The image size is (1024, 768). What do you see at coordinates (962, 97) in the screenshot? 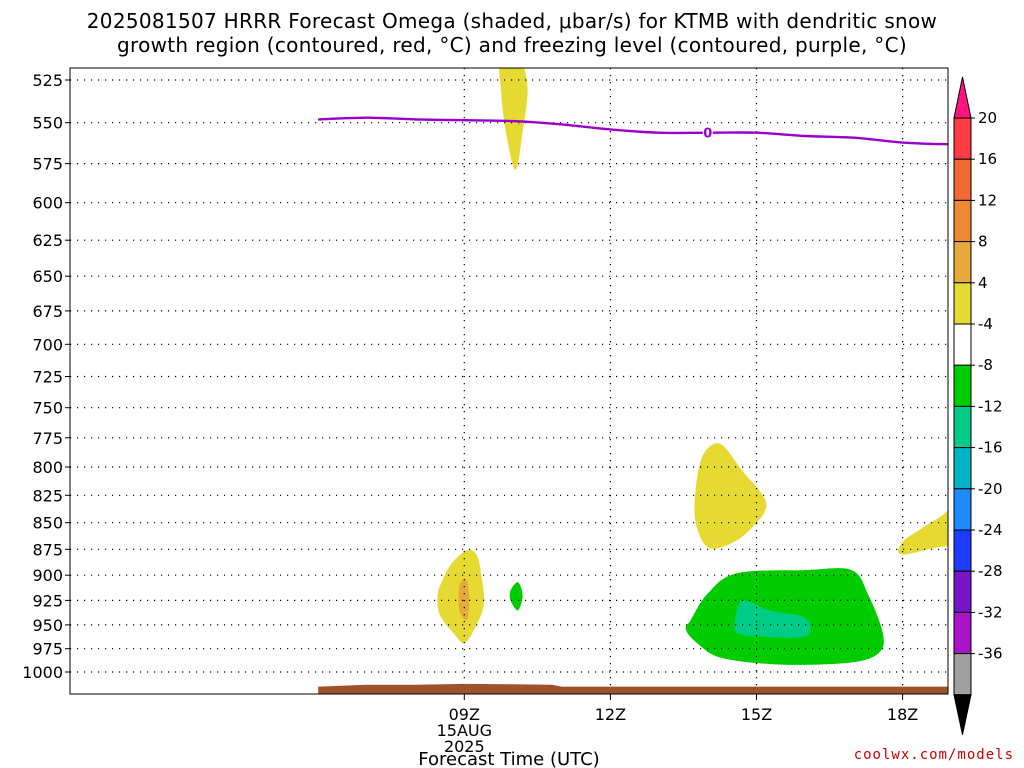
I see `colorbar-top-arrow` at bounding box center [962, 97].